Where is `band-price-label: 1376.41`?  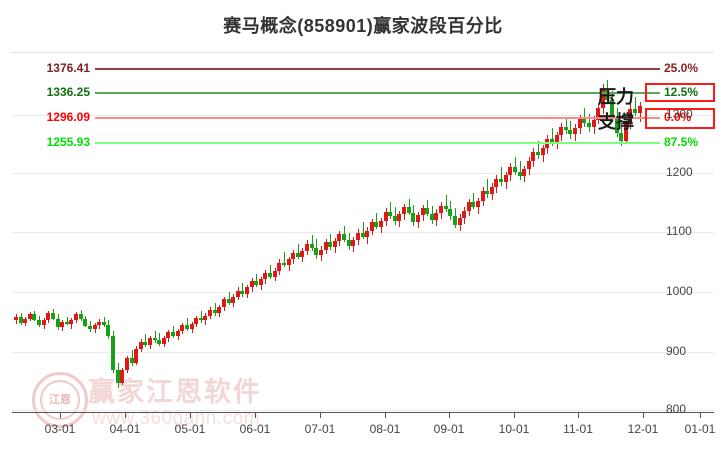
band-price-label: 1376.41 is located at coordinates (68, 68).